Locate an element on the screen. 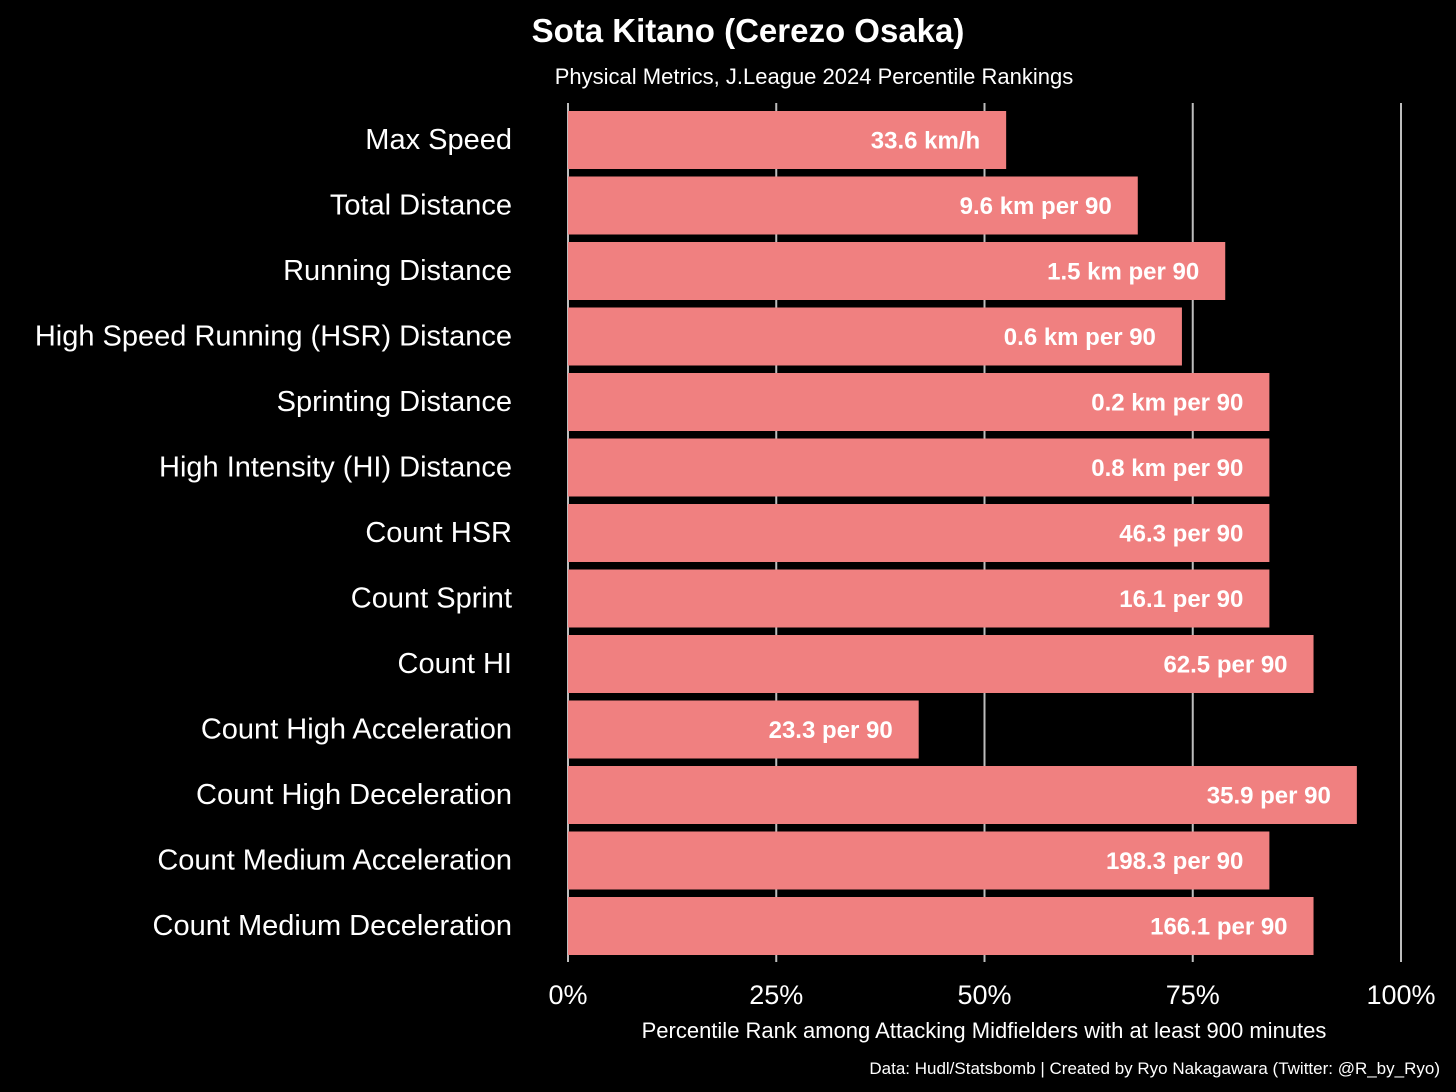 This screenshot has width=1456, height=1092. x-tick-label-50: 50% is located at coordinates (984, 995).